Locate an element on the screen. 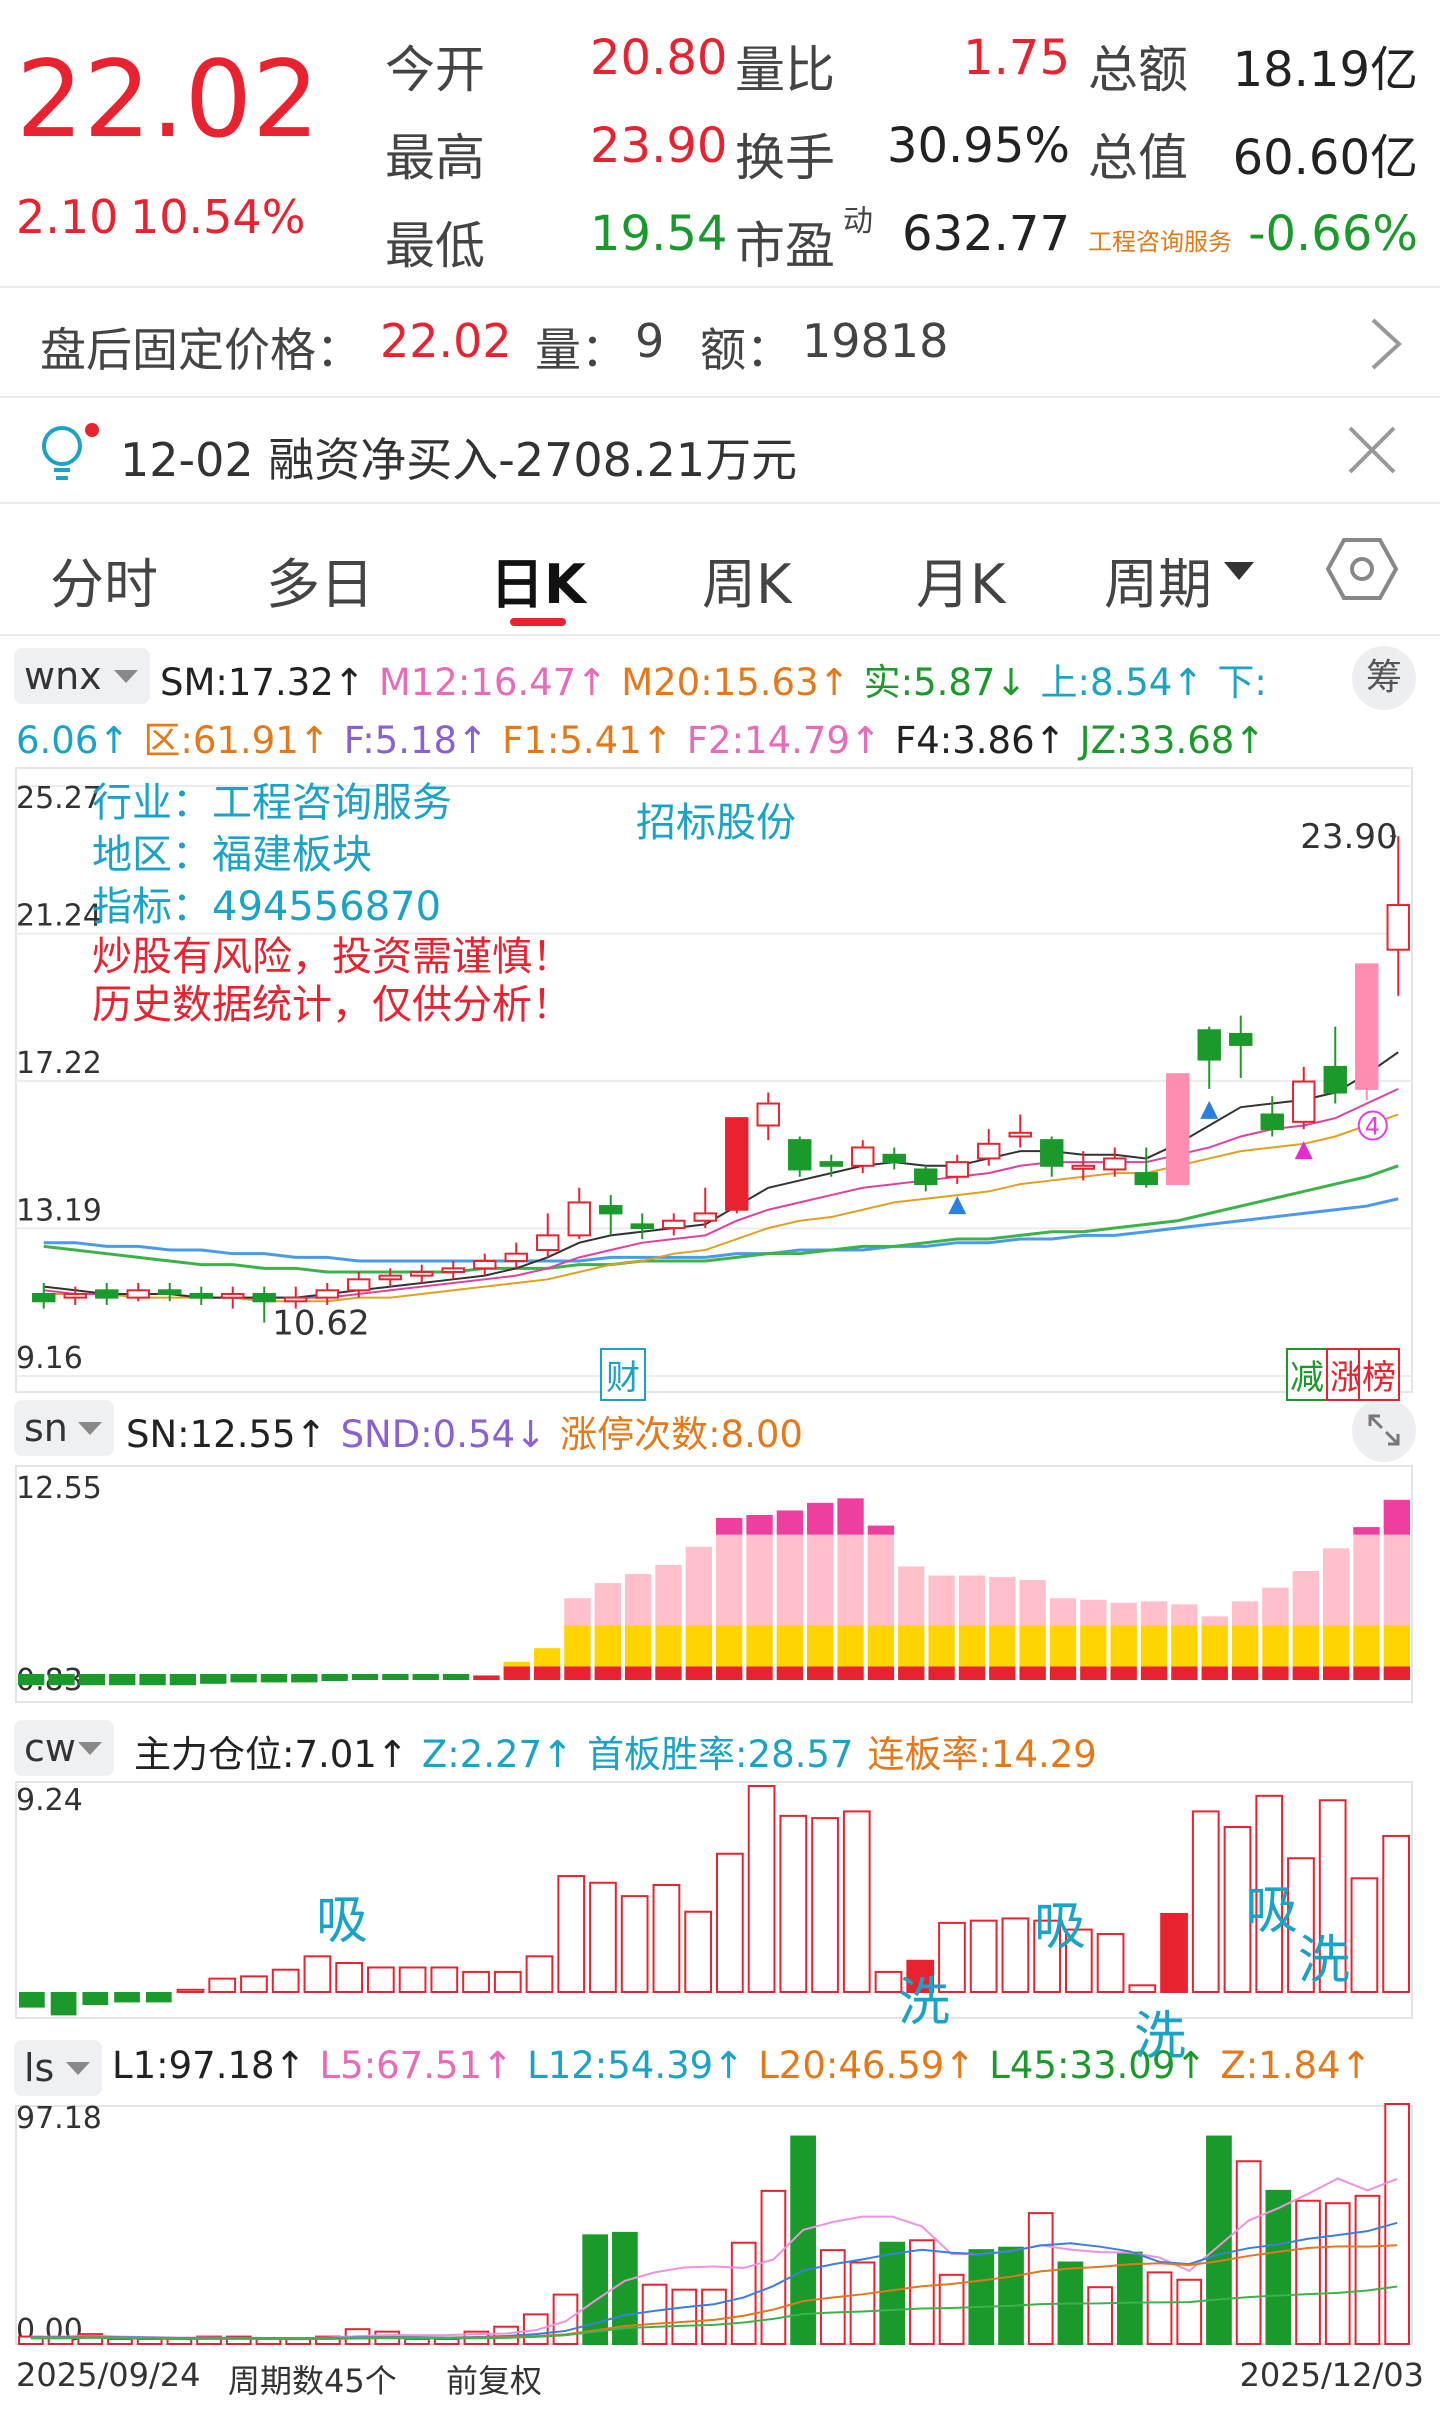 Image resolution: width=1440 pixels, height=2413 pixels. footer-end-date: 2025/12/03 is located at coordinates (1331, 2375).